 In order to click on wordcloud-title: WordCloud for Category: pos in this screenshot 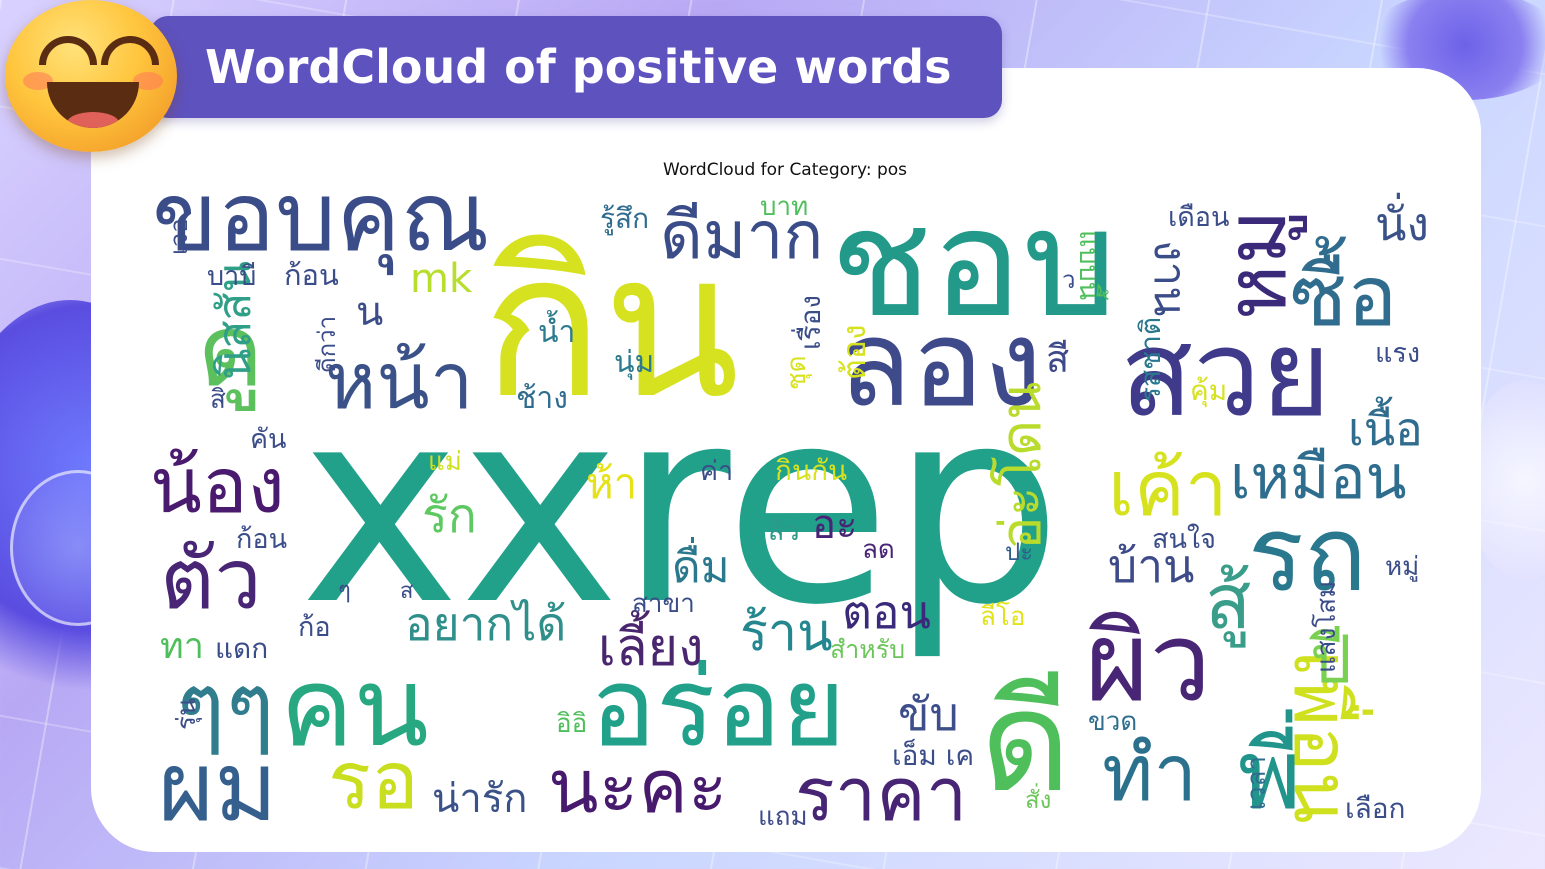, I will do `click(785, 170)`.